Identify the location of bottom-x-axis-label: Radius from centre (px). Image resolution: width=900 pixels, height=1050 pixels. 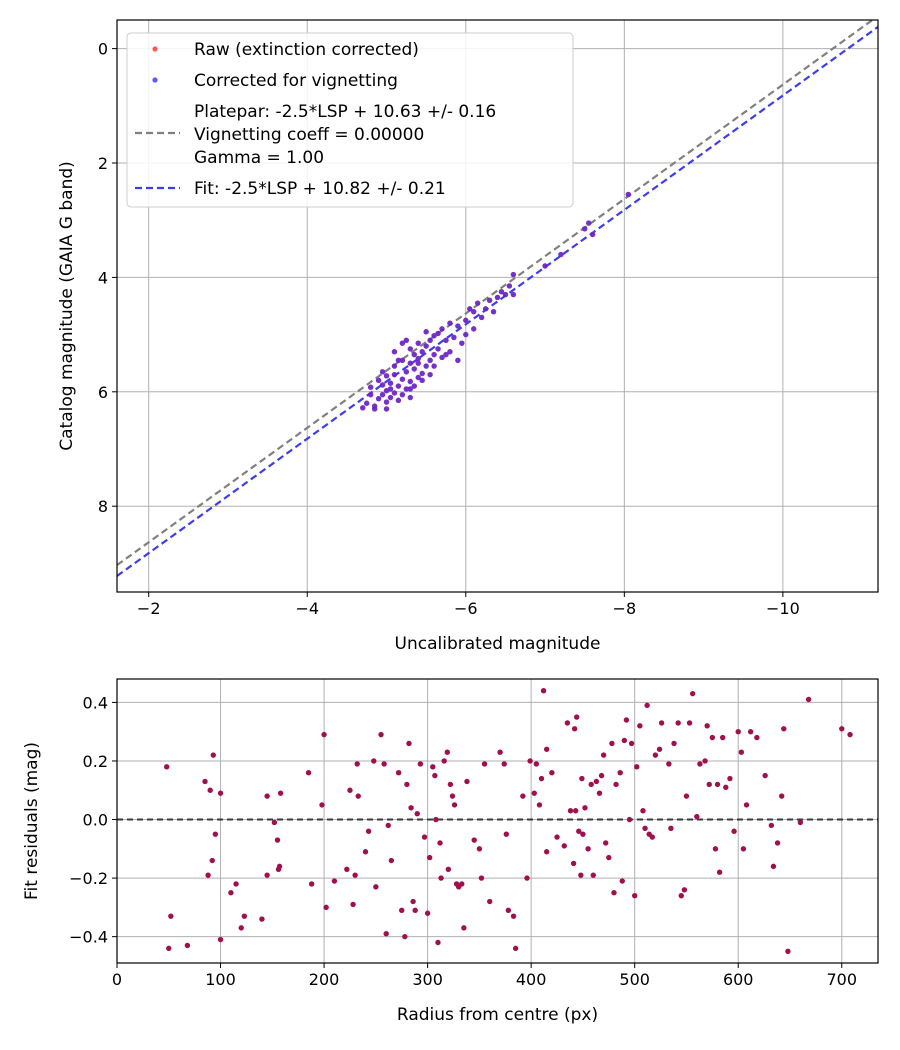
(497, 1015).